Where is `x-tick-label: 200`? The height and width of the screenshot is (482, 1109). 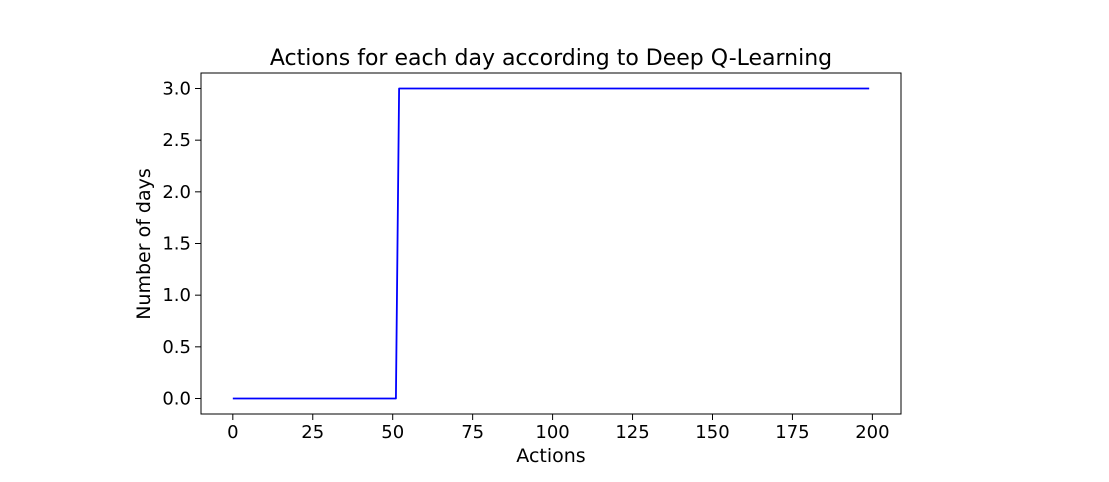 x-tick-label: 200 is located at coordinates (872, 432).